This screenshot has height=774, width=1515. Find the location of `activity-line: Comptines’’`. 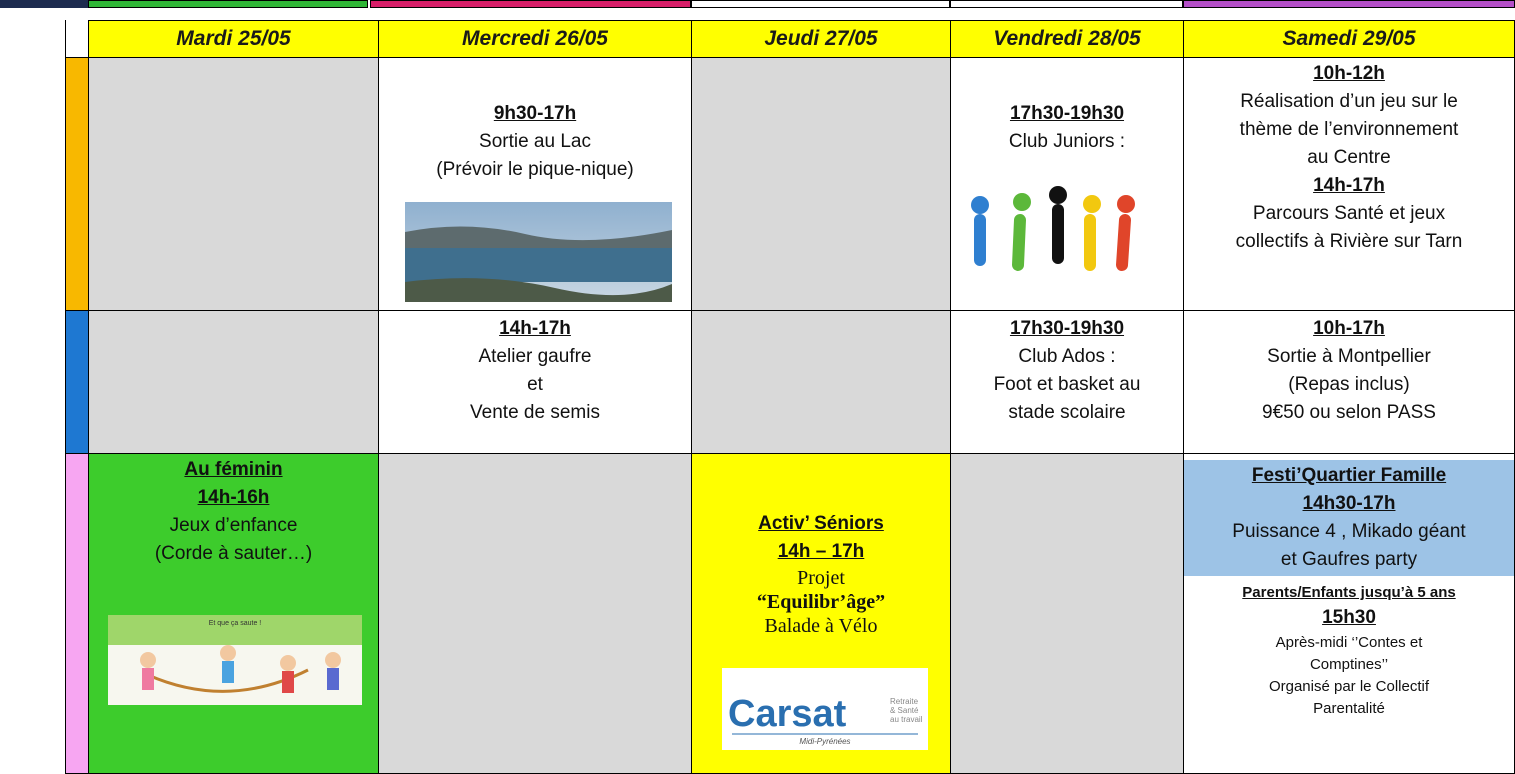

activity-line: Comptines’’ is located at coordinates (1349, 664).